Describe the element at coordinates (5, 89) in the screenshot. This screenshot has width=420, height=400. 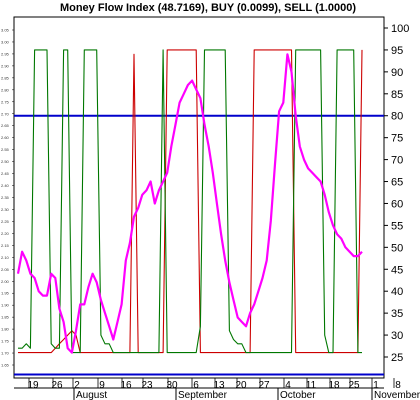
I see `left-tick-label: 2.80` at that location.